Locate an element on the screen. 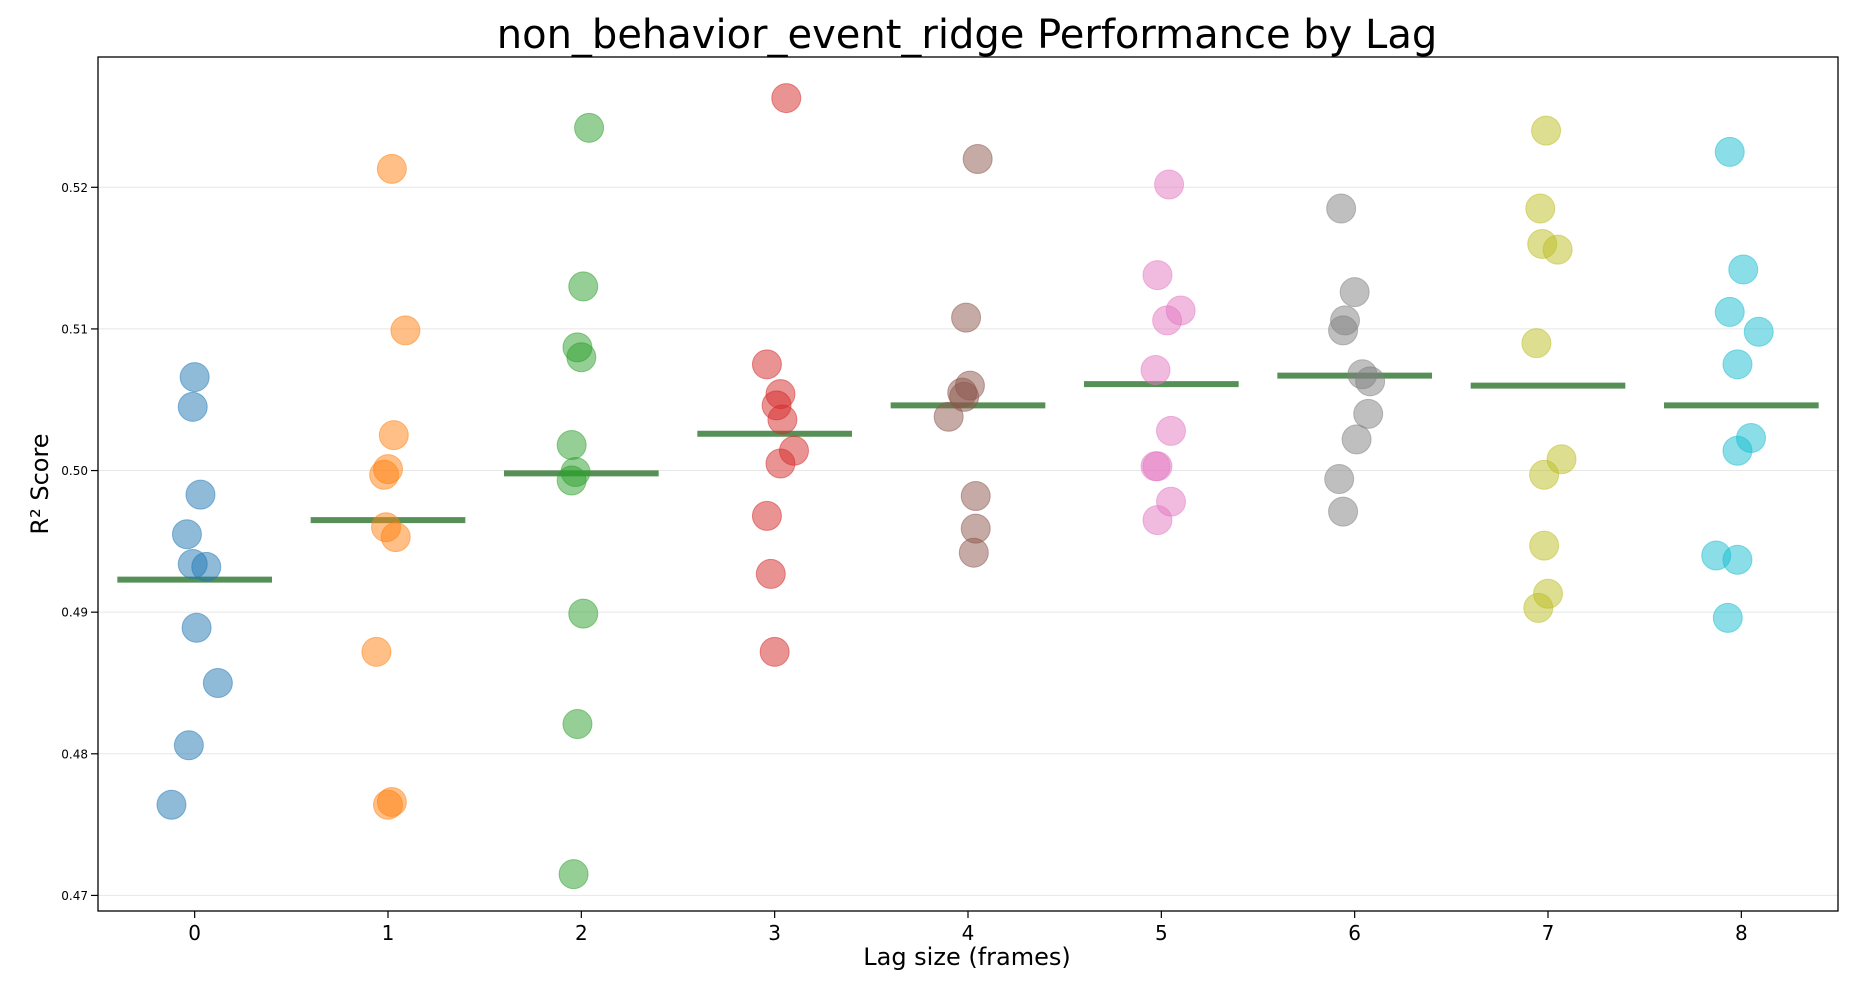 Image resolution: width=1850 pixels, height=987 pixels. x-axis-ticks: 0 1 2 3 4 5 6 7 8 is located at coordinates (968, 928).